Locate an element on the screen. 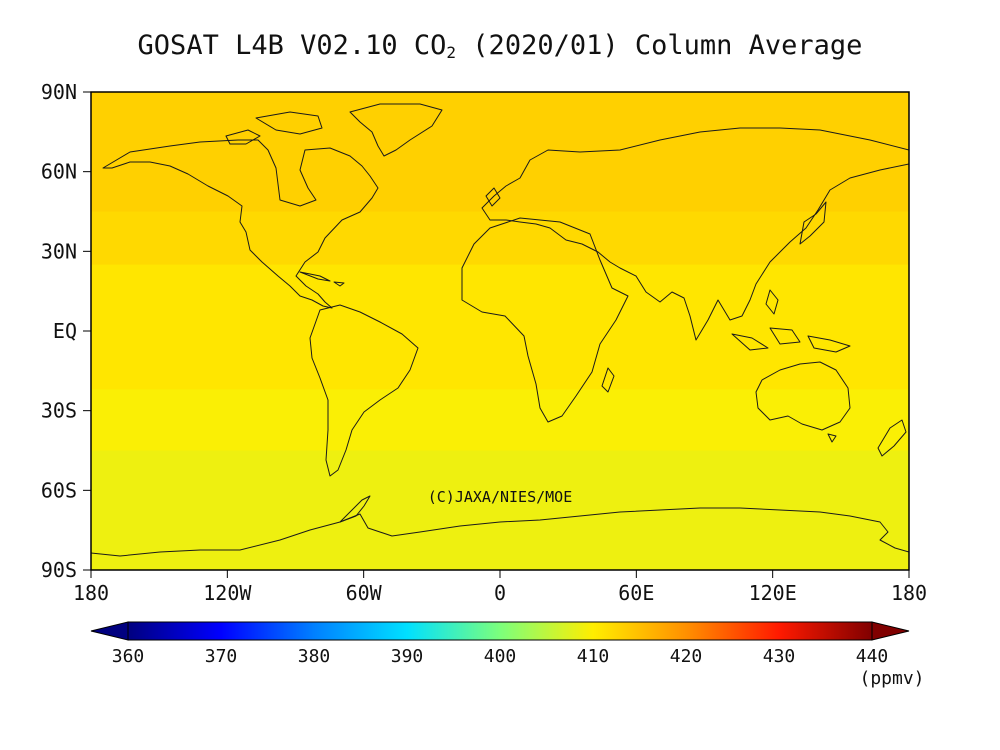 The image size is (1000, 750). colorbar-unit: (ppmv) is located at coordinates (891, 678).